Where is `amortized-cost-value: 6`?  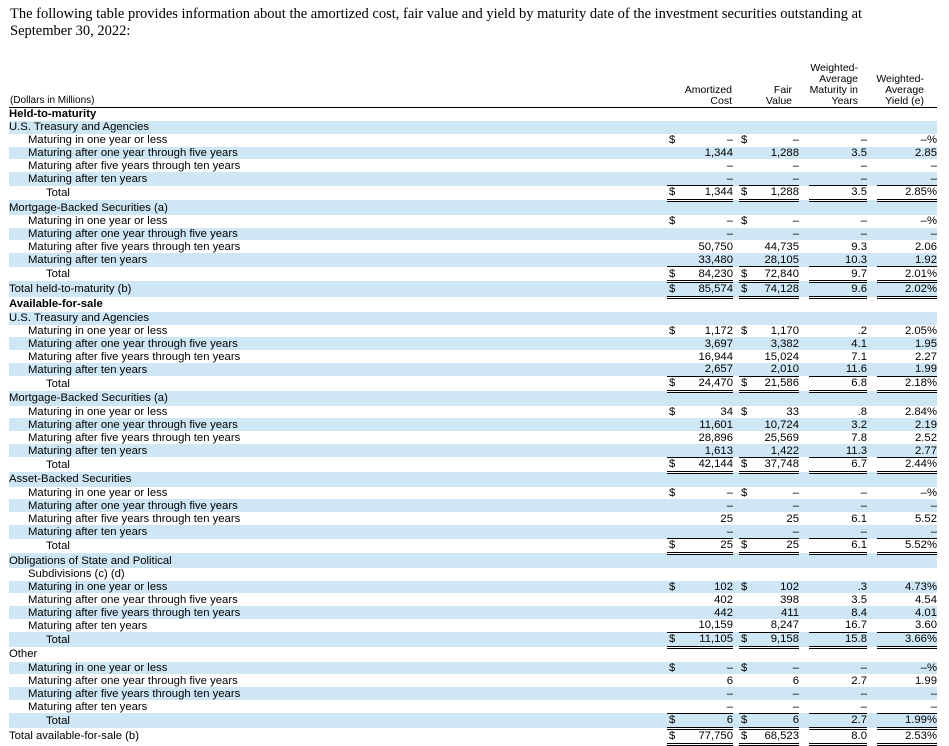 amortized-cost-value: 6 is located at coordinates (709, 721).